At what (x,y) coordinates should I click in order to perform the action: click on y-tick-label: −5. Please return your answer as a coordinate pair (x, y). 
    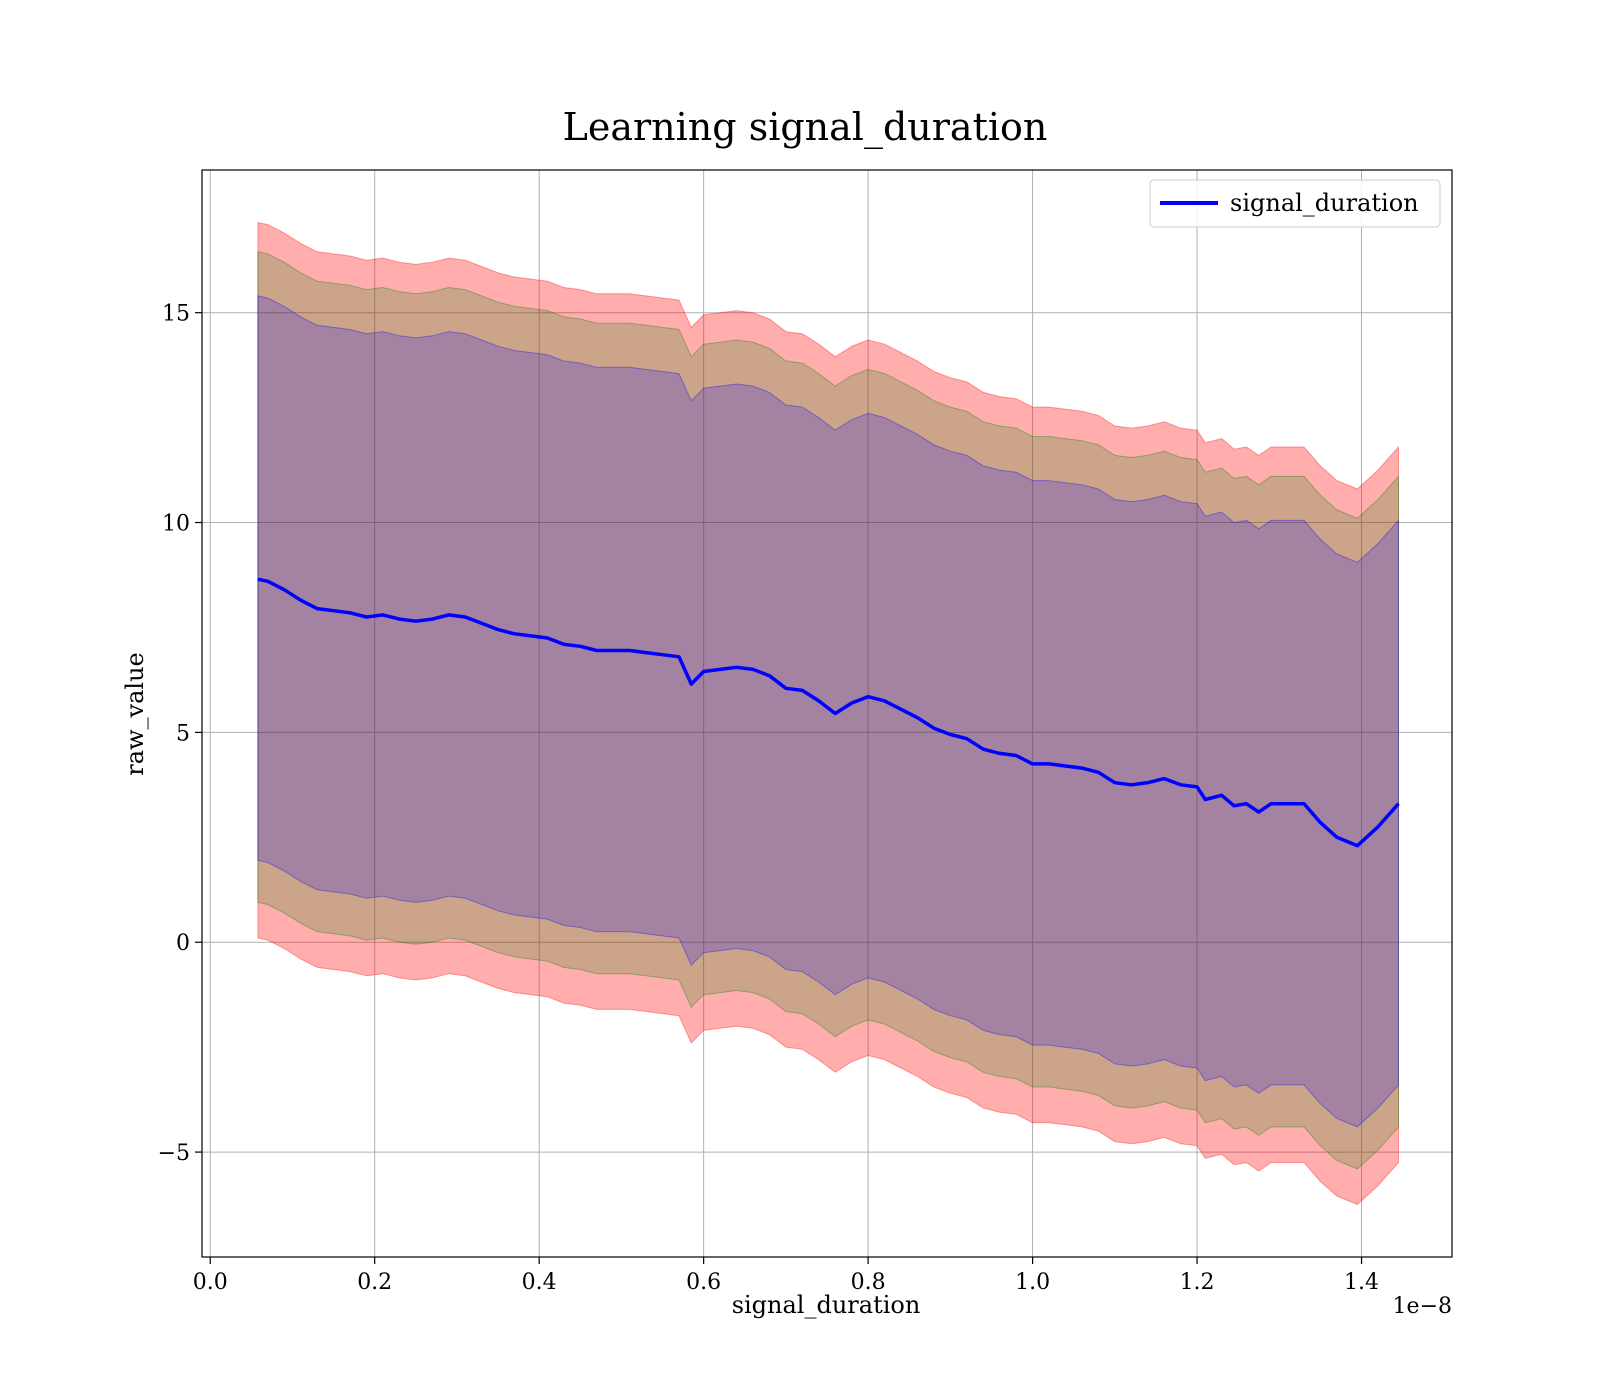
    Looking at the image, I should click on (174, 1153).